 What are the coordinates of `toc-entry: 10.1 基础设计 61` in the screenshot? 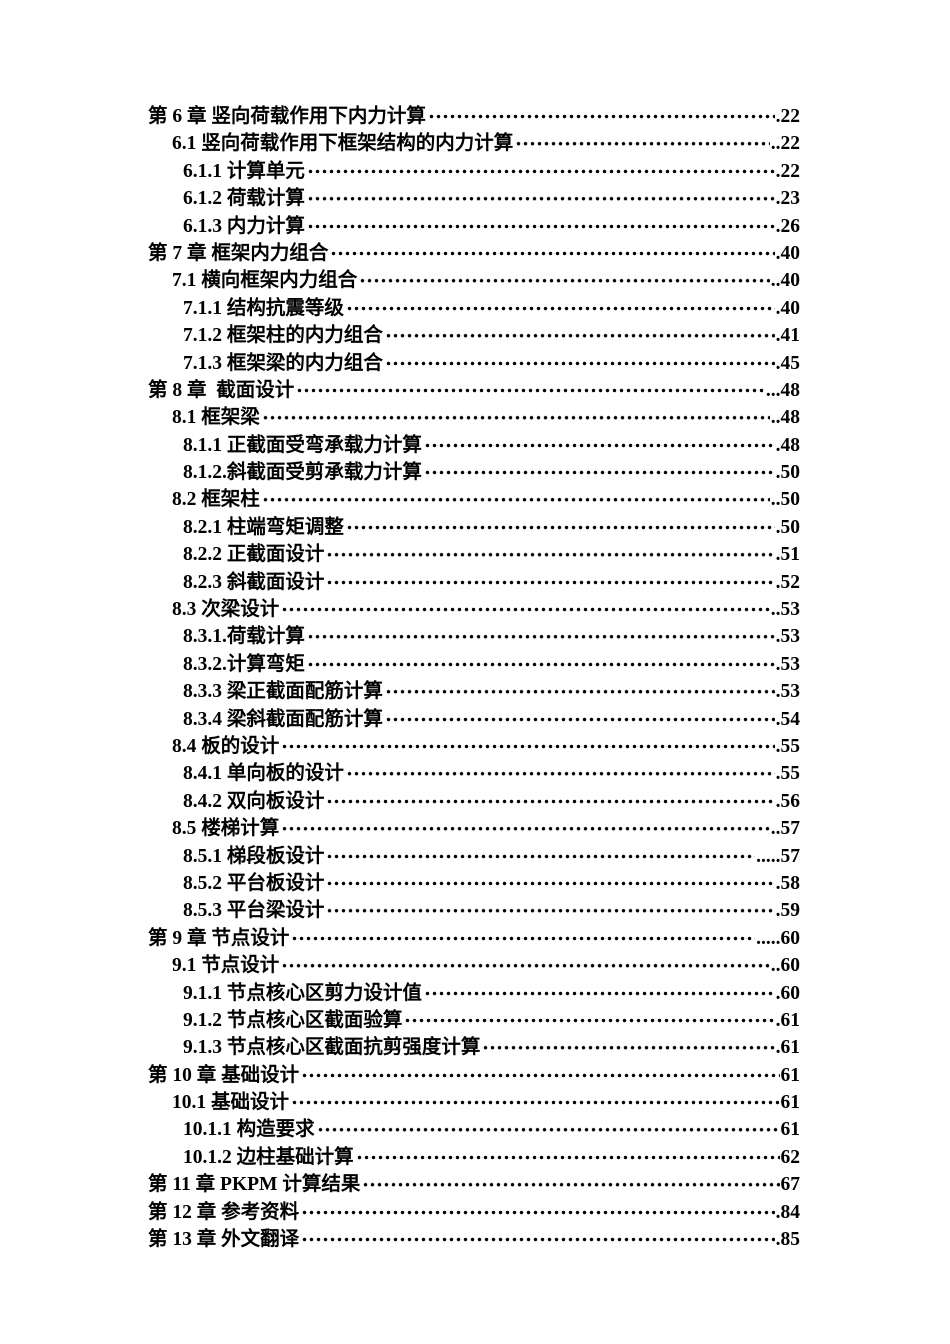 It's located at (474, 1103).